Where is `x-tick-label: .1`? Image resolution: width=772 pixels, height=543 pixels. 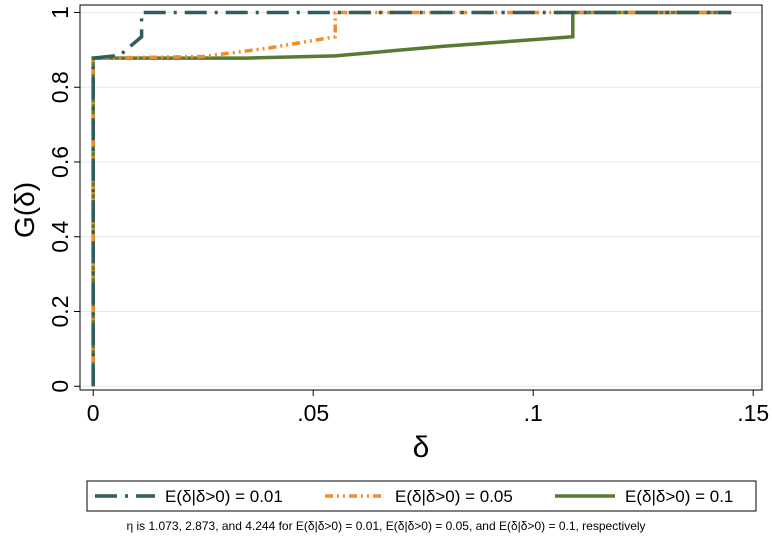 x-tick-label: .1 is located at coordinates (533, 413).